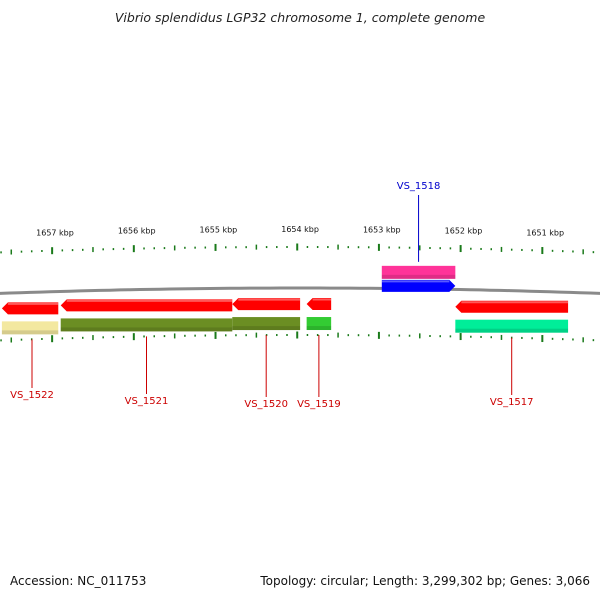  I want to click on ruler-tick-label: 1651 kbp, so click(545, 233).